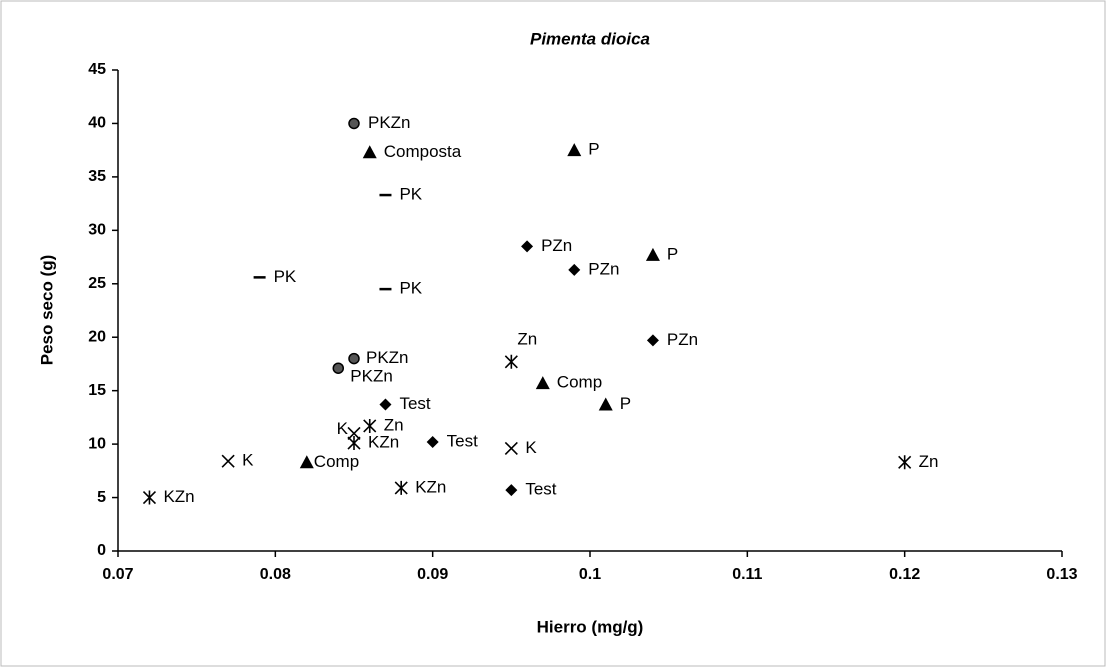 This screenshot has width=1107, height=668. I want to click on x-tick-label: 0.09, so click(432, 574).